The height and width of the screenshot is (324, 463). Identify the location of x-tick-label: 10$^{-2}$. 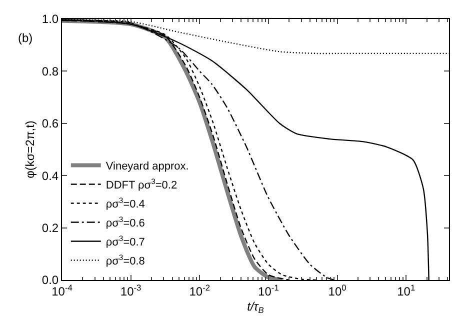
(199, 290).